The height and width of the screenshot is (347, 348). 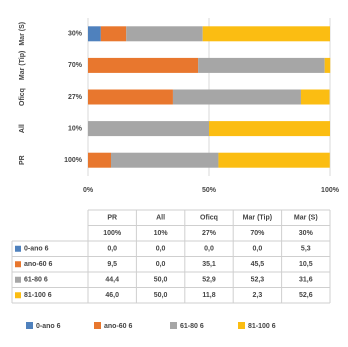 I want to click on table-header: Oficq, so click(x=209, y=218).